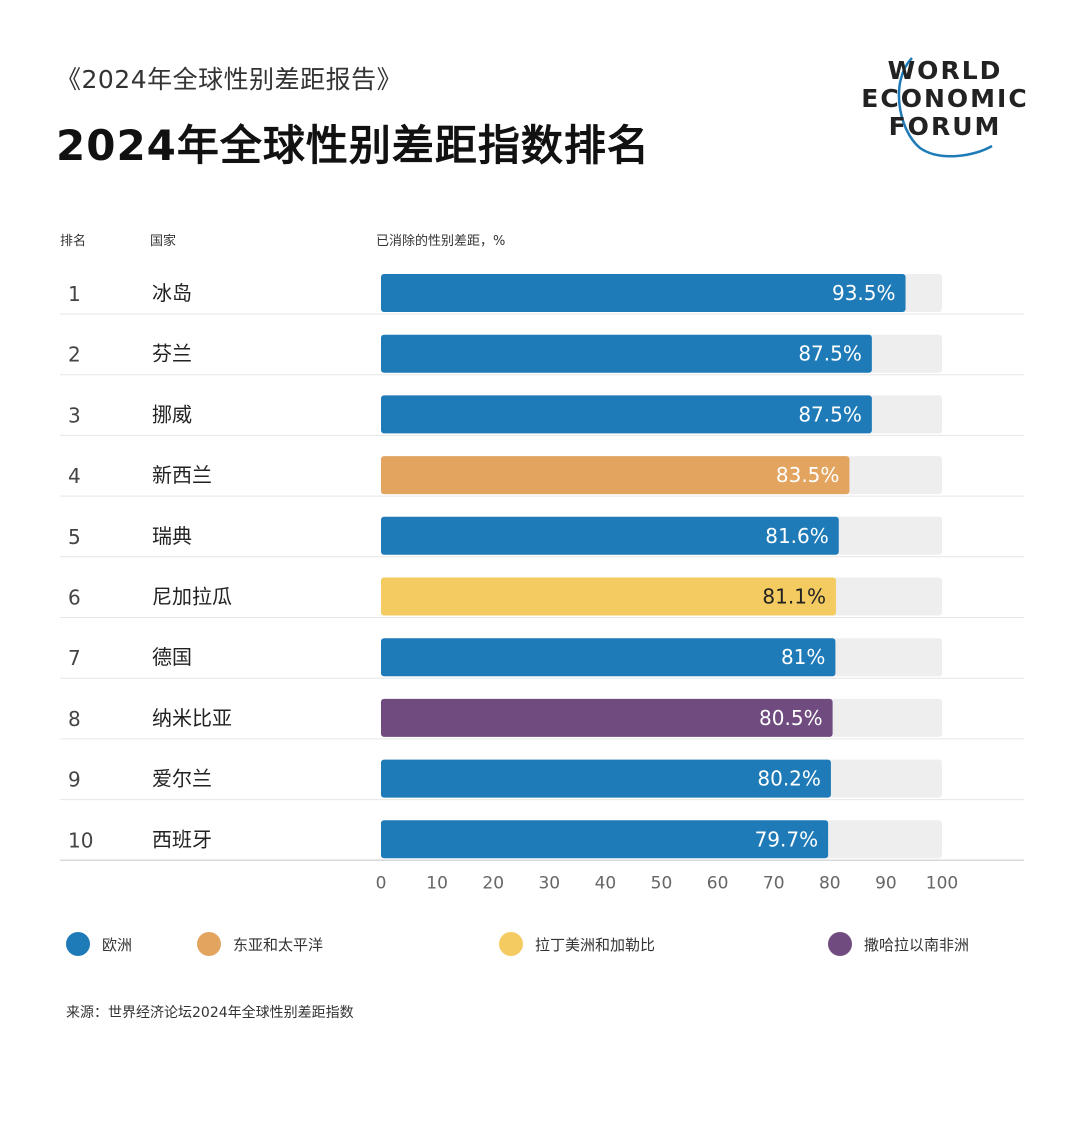 Image resolution: width=1080 pixels, height=1122 pixels. Describe the element at coordinates (80, 840) in the screenshot. I see `rank-label: 10` at that location.